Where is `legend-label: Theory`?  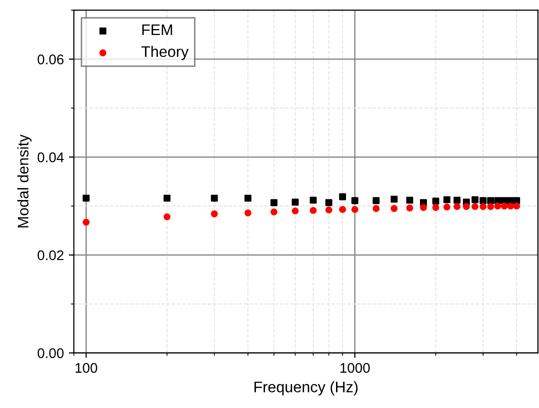
legend-label: Theory is located at coordinates (165, 53).